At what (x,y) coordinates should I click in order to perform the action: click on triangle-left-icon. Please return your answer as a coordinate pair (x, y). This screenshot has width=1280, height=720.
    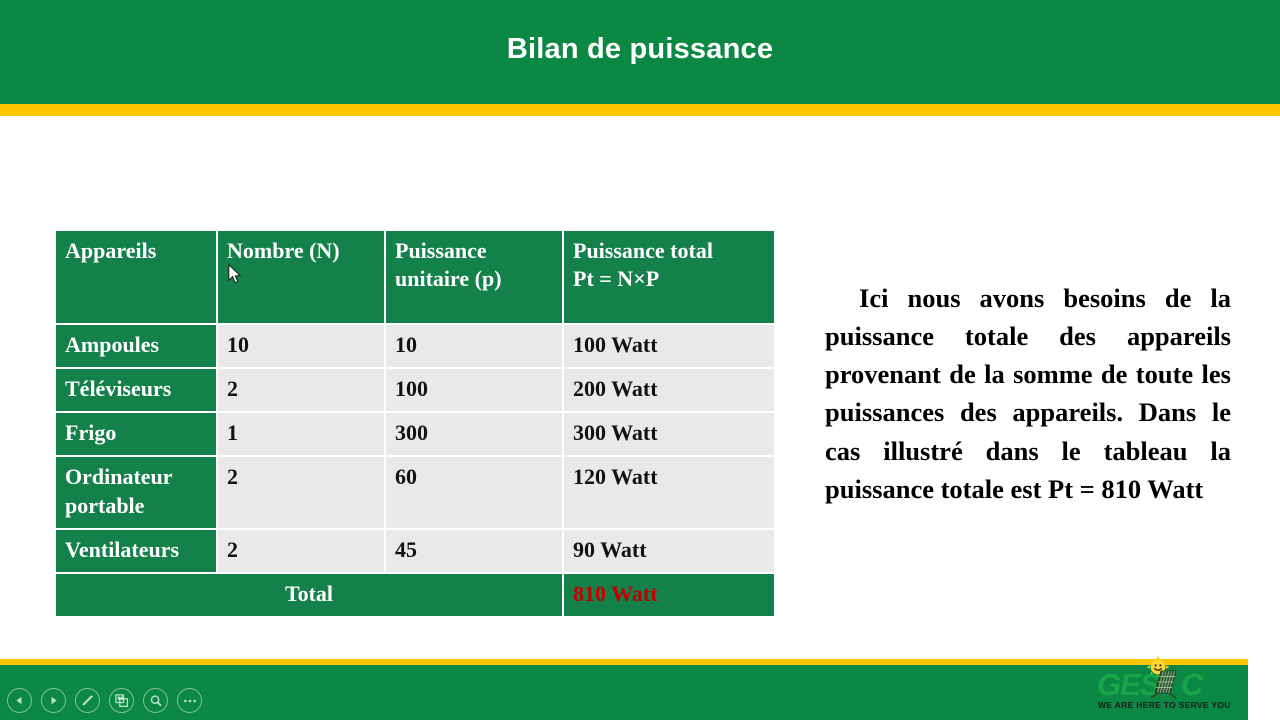
    Looking at the image, I should click on (19, 700).